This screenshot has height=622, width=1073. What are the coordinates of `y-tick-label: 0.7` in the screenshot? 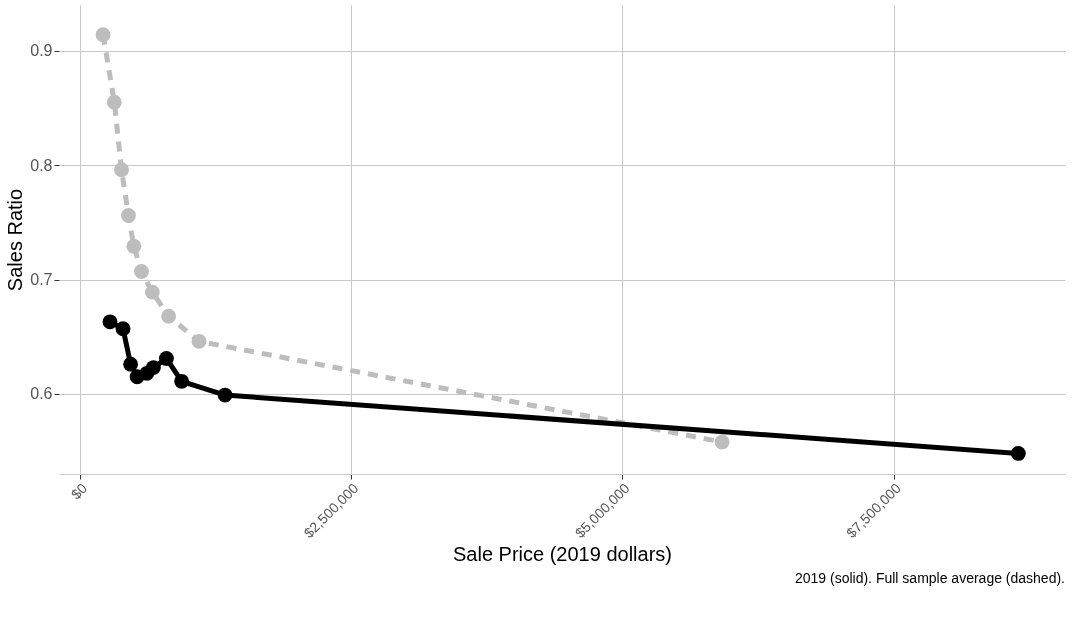 It's located at (41, 280).